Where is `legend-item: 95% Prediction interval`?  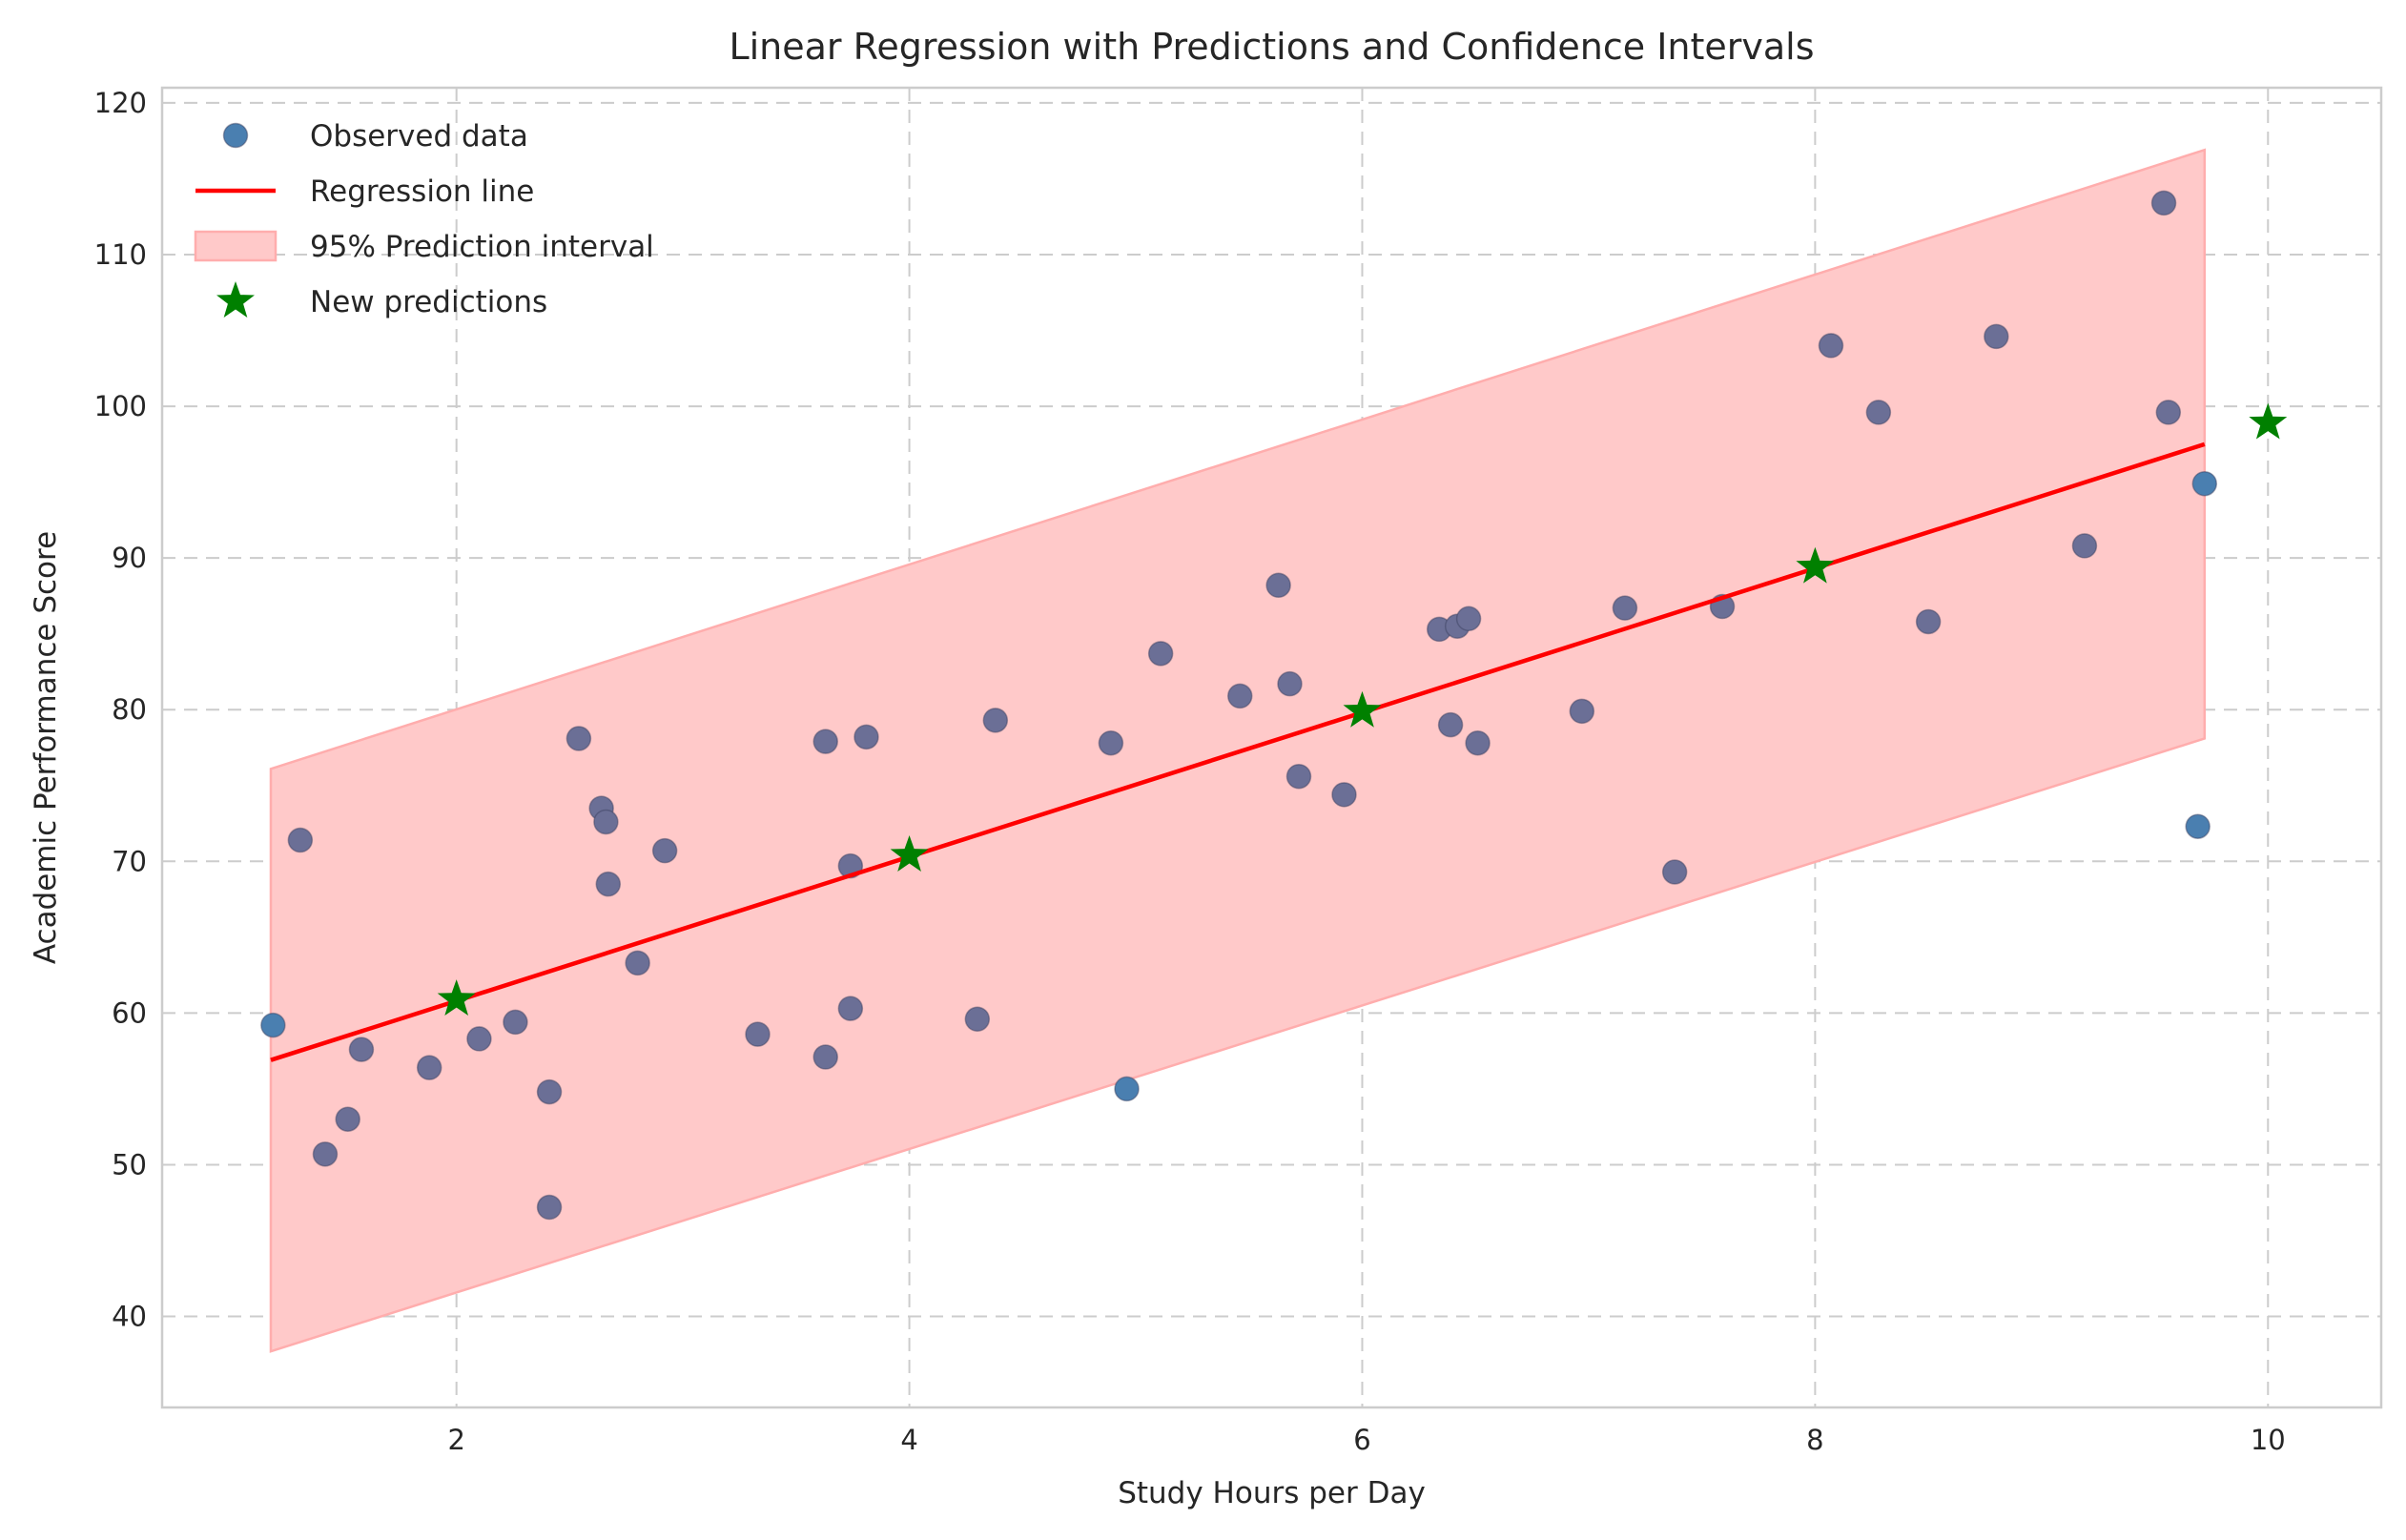 legend-item: 95% Prediction interval is located at coordinates (424, 247).